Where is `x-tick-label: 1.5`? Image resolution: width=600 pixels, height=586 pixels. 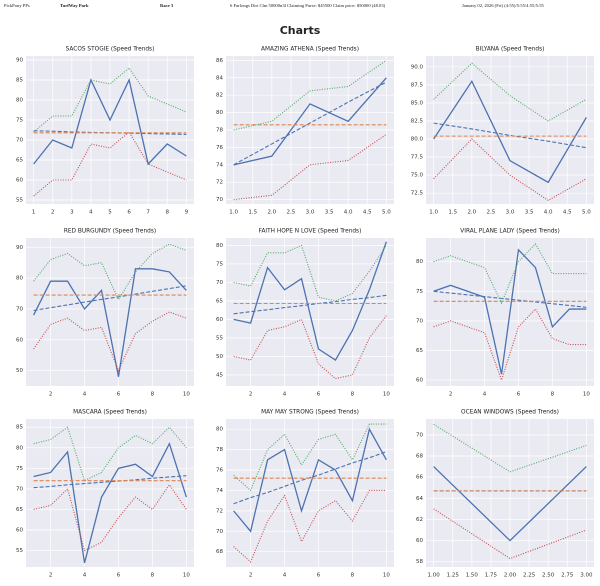 x-tick-label: 1.5 is located at coordinates (252, 213).